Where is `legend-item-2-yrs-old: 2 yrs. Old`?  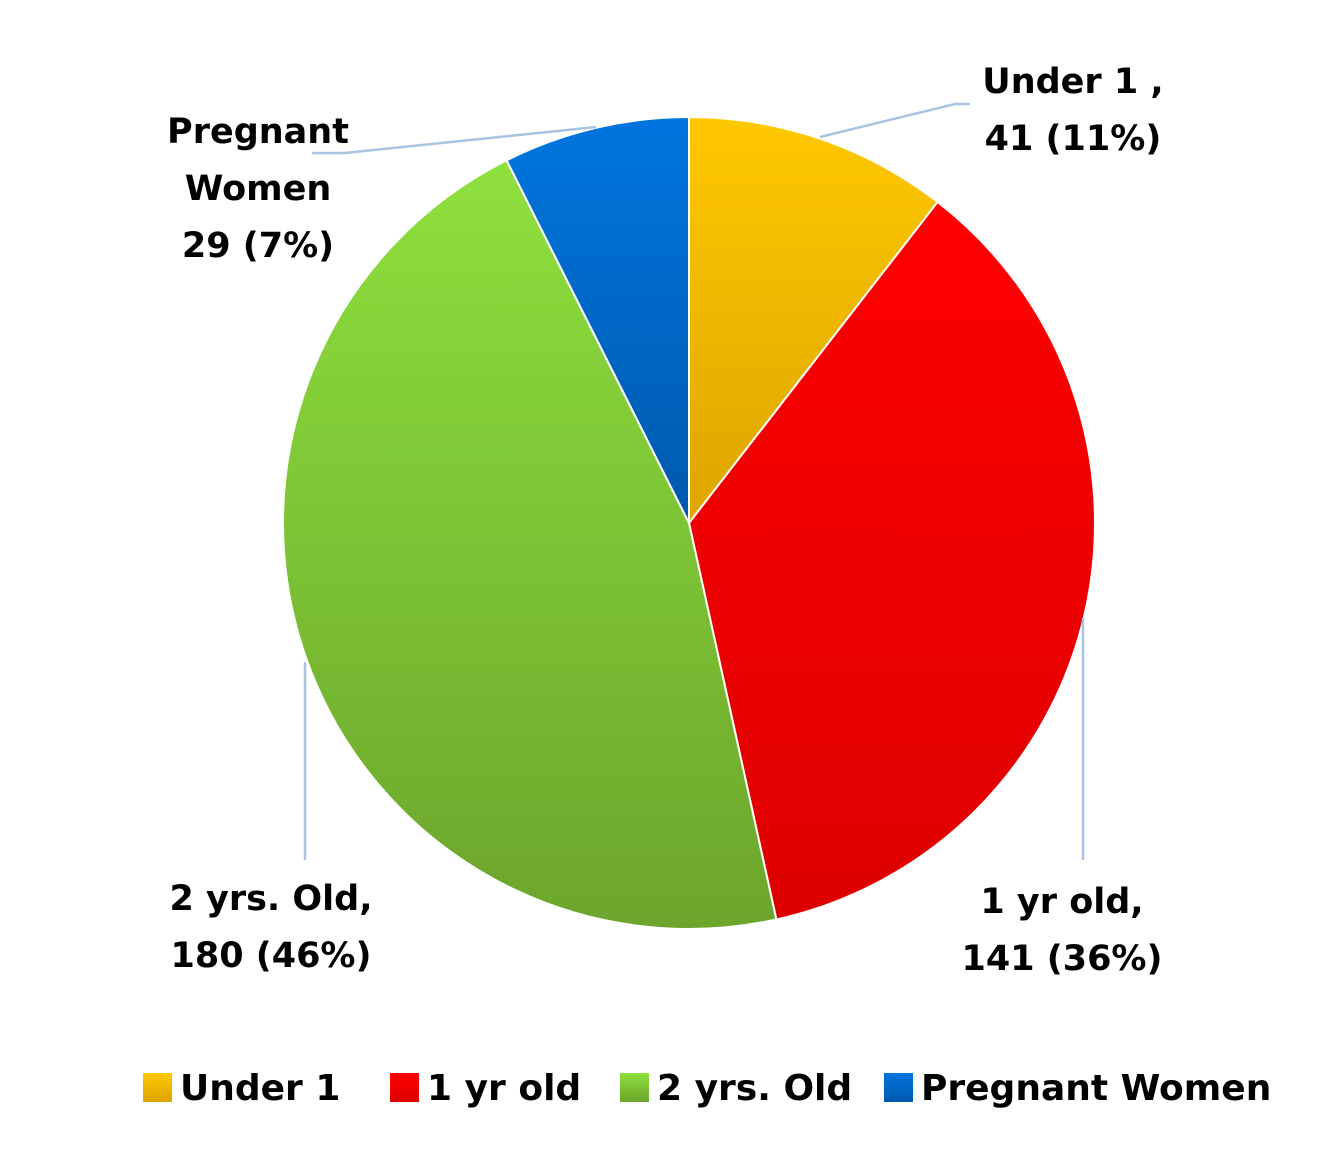
legend-item-2-yrs-old: 2 yrs. Old is located at coordinates (736, 1088).